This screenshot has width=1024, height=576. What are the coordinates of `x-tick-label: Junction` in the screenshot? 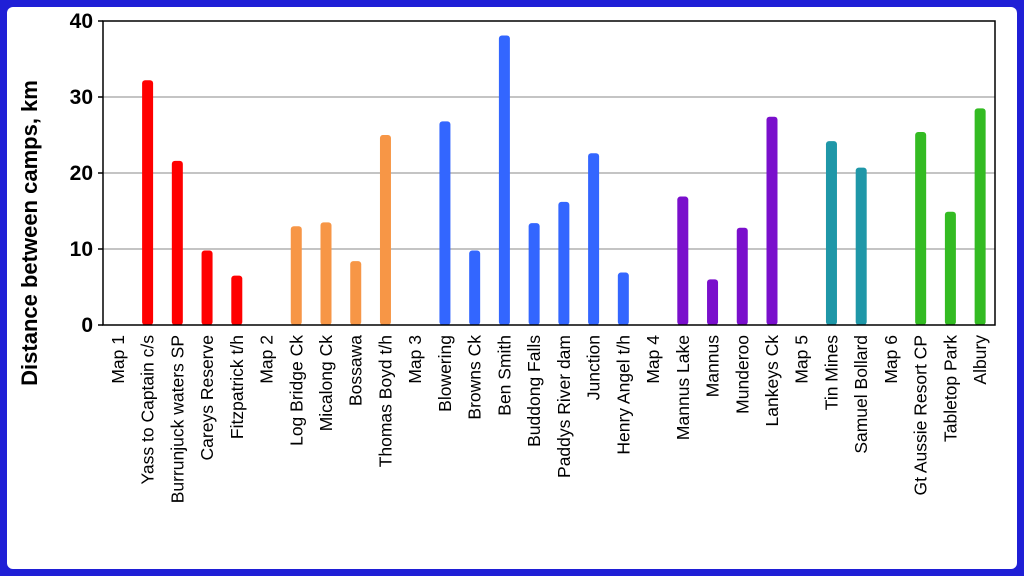 It's located at (594, 367).